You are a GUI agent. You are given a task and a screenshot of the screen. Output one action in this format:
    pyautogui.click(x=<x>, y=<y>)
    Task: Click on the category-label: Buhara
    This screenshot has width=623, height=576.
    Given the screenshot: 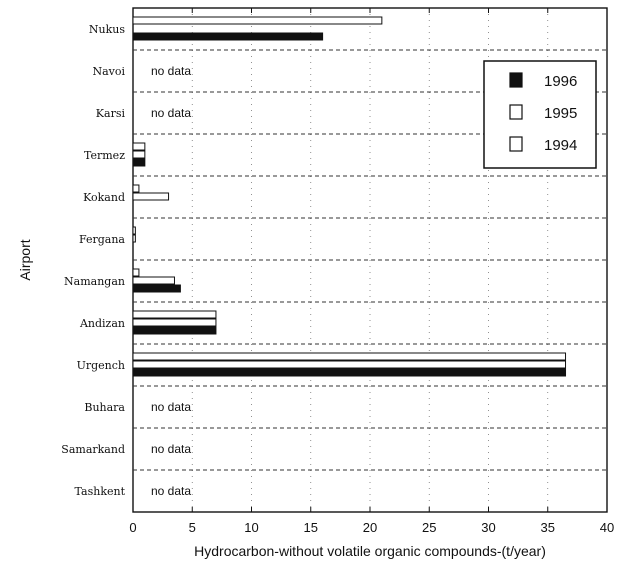 What is the action you would take?
    pyautogui.click(x=104, y=407)
    